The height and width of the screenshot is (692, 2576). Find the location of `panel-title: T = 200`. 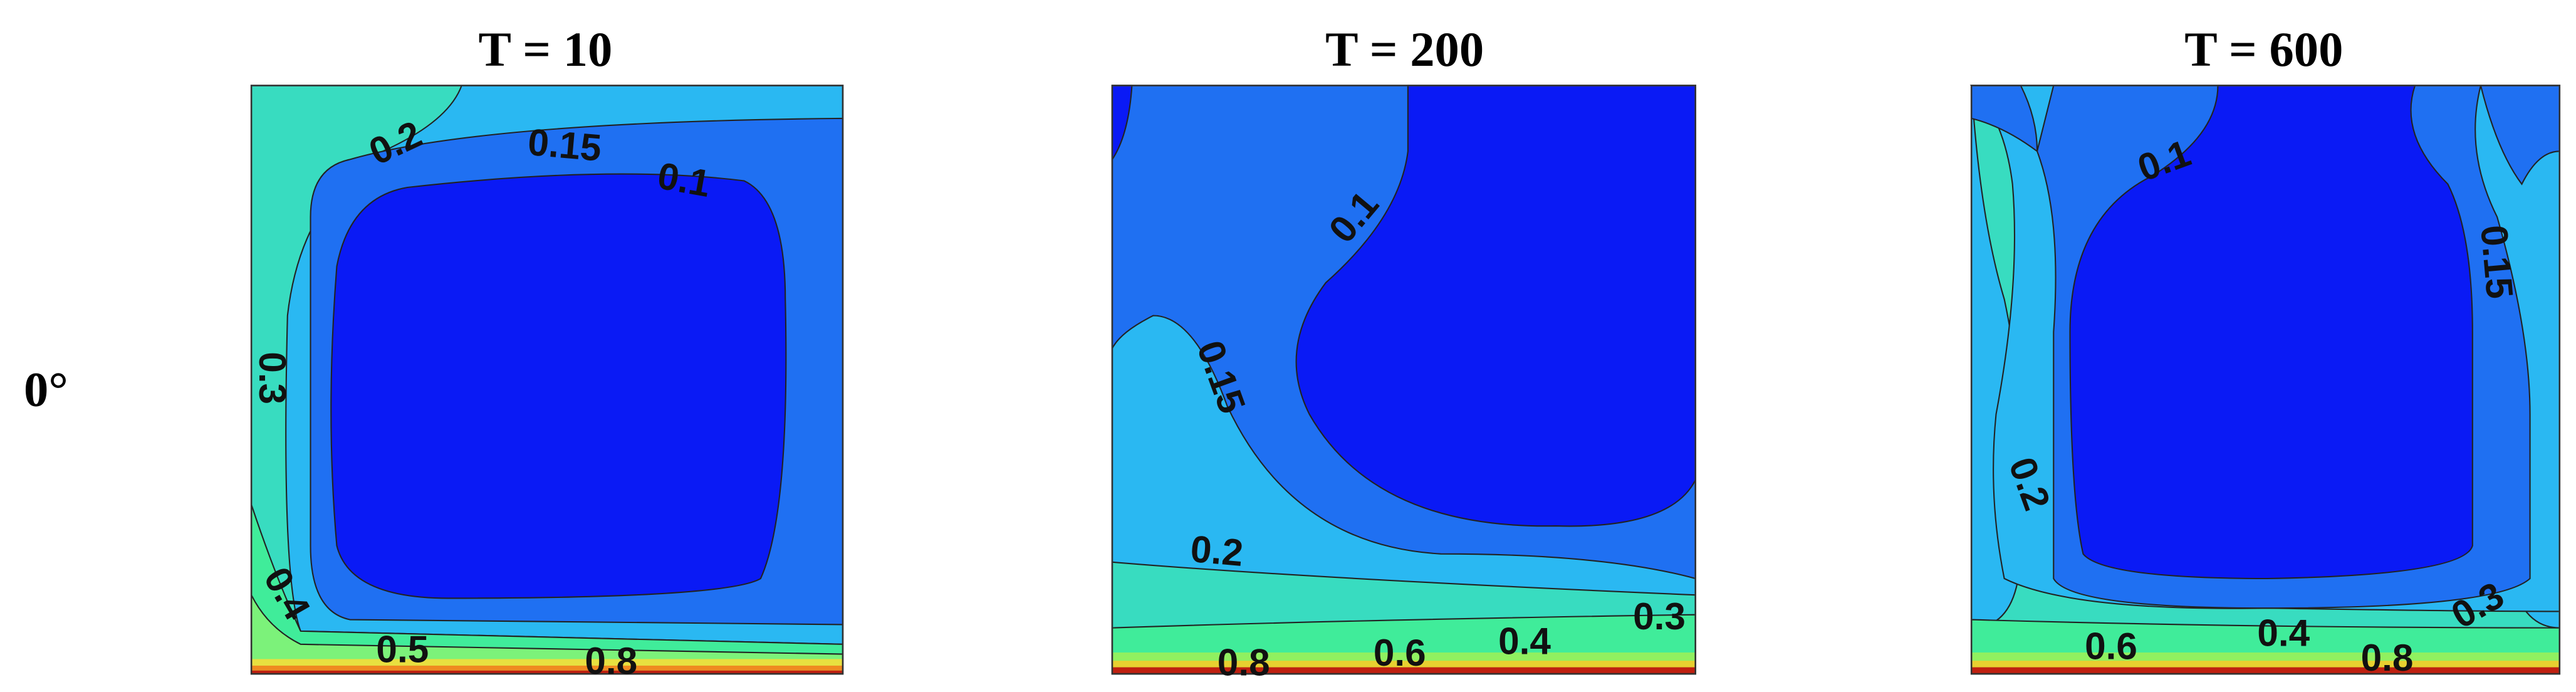

panel-title: T = 200 is located at coordinates (1404, 50).